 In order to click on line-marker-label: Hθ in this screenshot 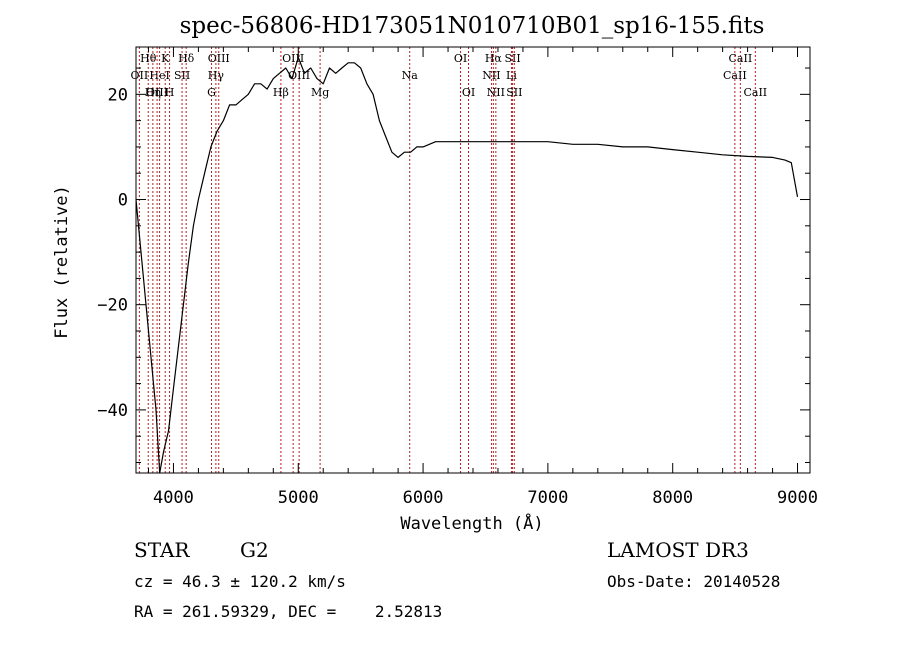, I will do `click(148, 58)`.